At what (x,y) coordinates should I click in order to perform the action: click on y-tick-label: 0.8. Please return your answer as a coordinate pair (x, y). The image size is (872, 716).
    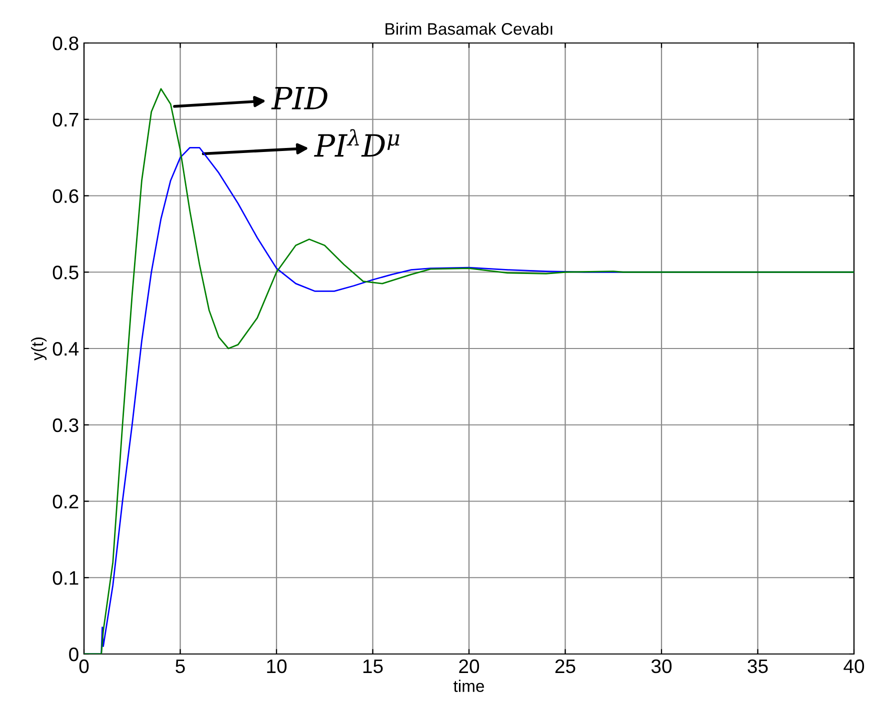
    Looking at the image, I should click on (65, 43).